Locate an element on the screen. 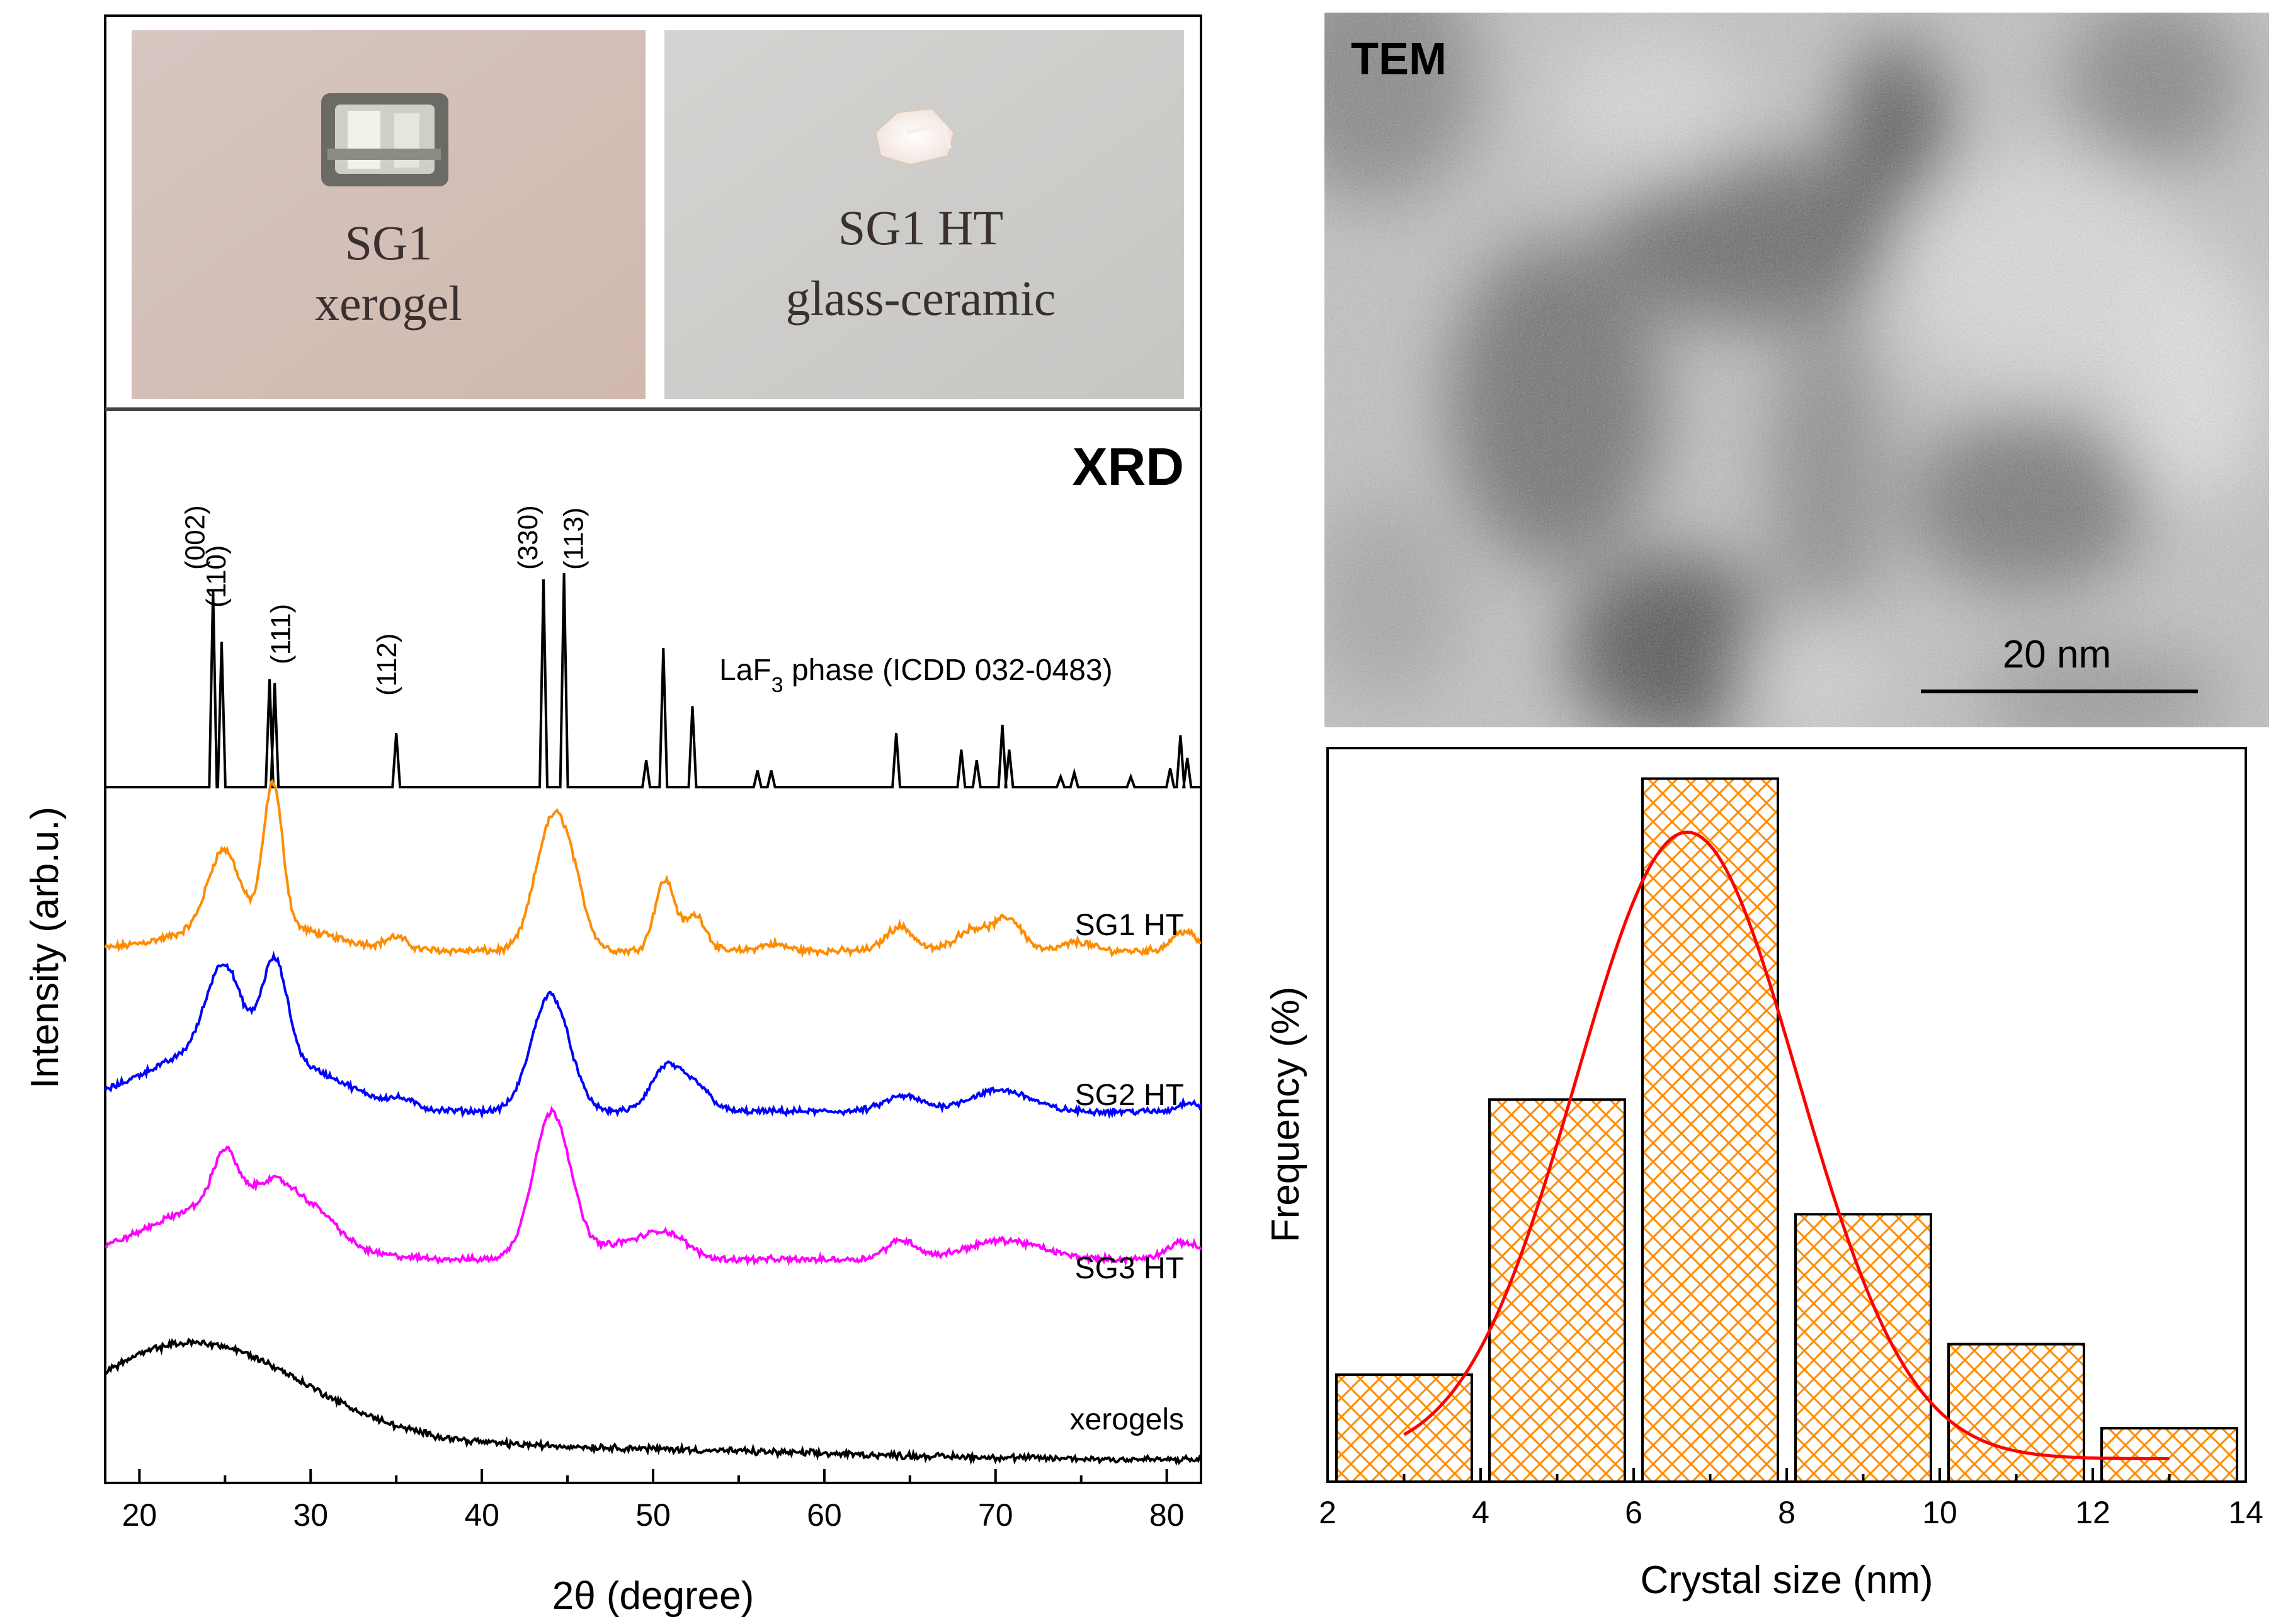  photo-left-line2: xerogel is located at coordinates (388, 304).